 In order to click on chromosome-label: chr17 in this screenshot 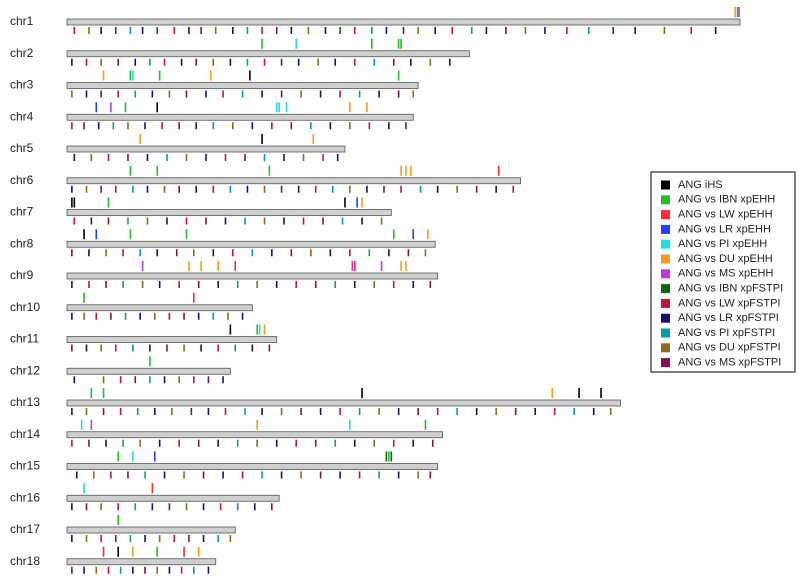, I will do `click(25, 529)`.